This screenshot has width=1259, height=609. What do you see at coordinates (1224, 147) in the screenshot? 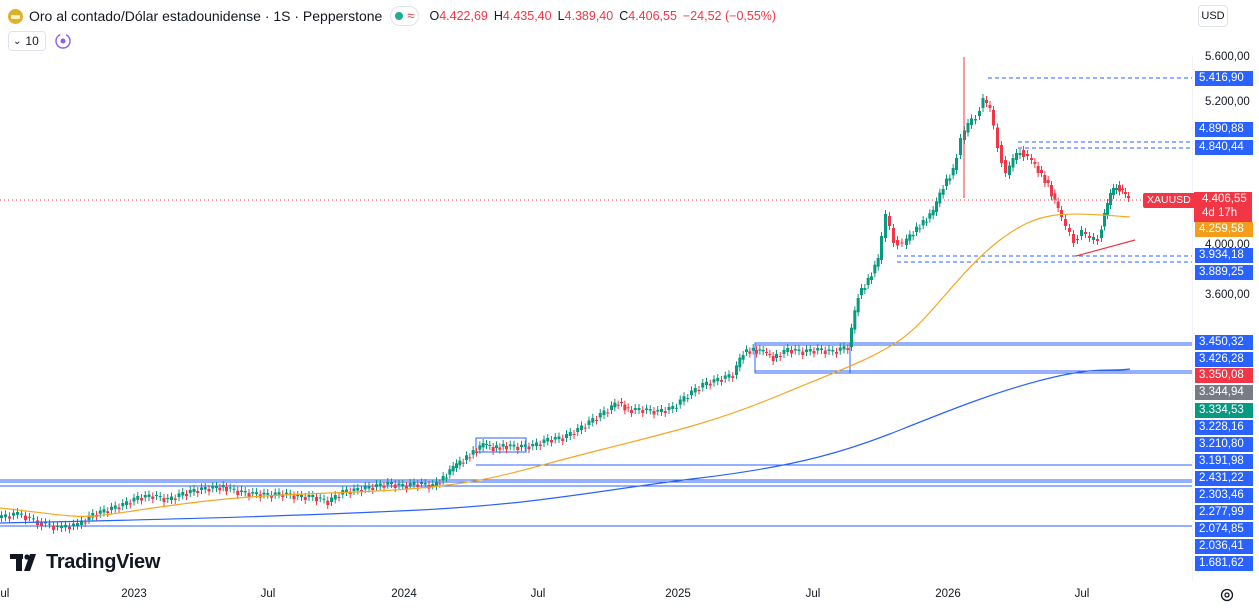
I see `price-label: 4.840,44` at bounding box center [1224, 147].